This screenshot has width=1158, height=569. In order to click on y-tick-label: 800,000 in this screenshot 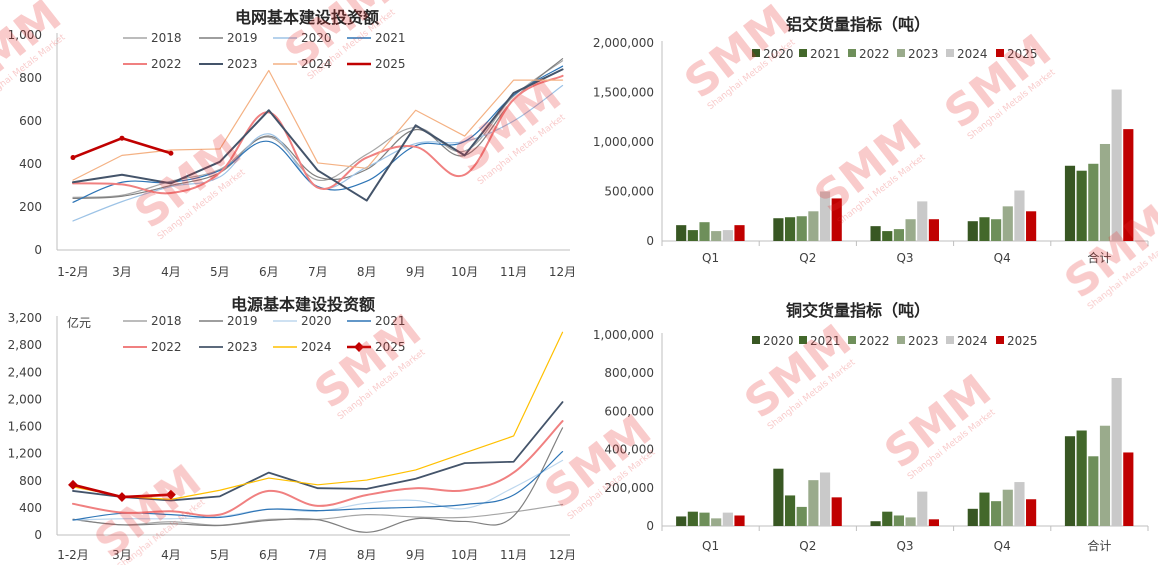, I will do `click(629, 373)`.